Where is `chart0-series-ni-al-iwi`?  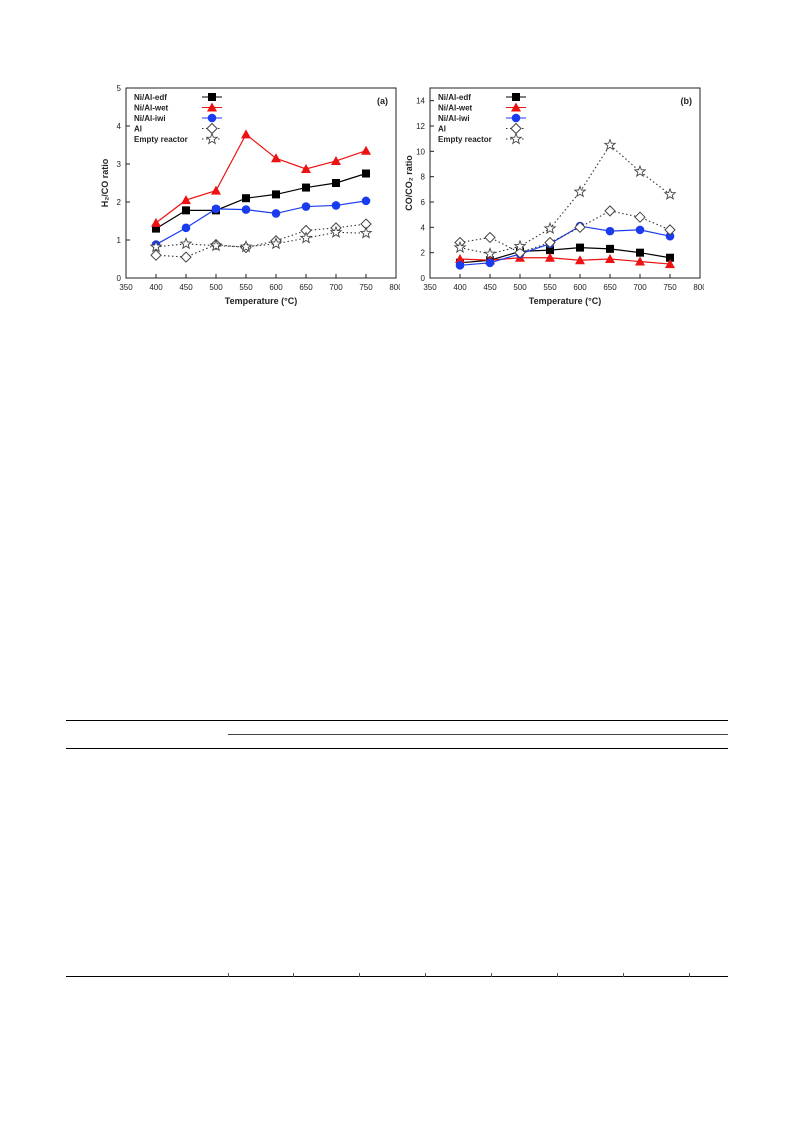 chart0-series-ni-al-iwi is located at coordinates (261, 222).